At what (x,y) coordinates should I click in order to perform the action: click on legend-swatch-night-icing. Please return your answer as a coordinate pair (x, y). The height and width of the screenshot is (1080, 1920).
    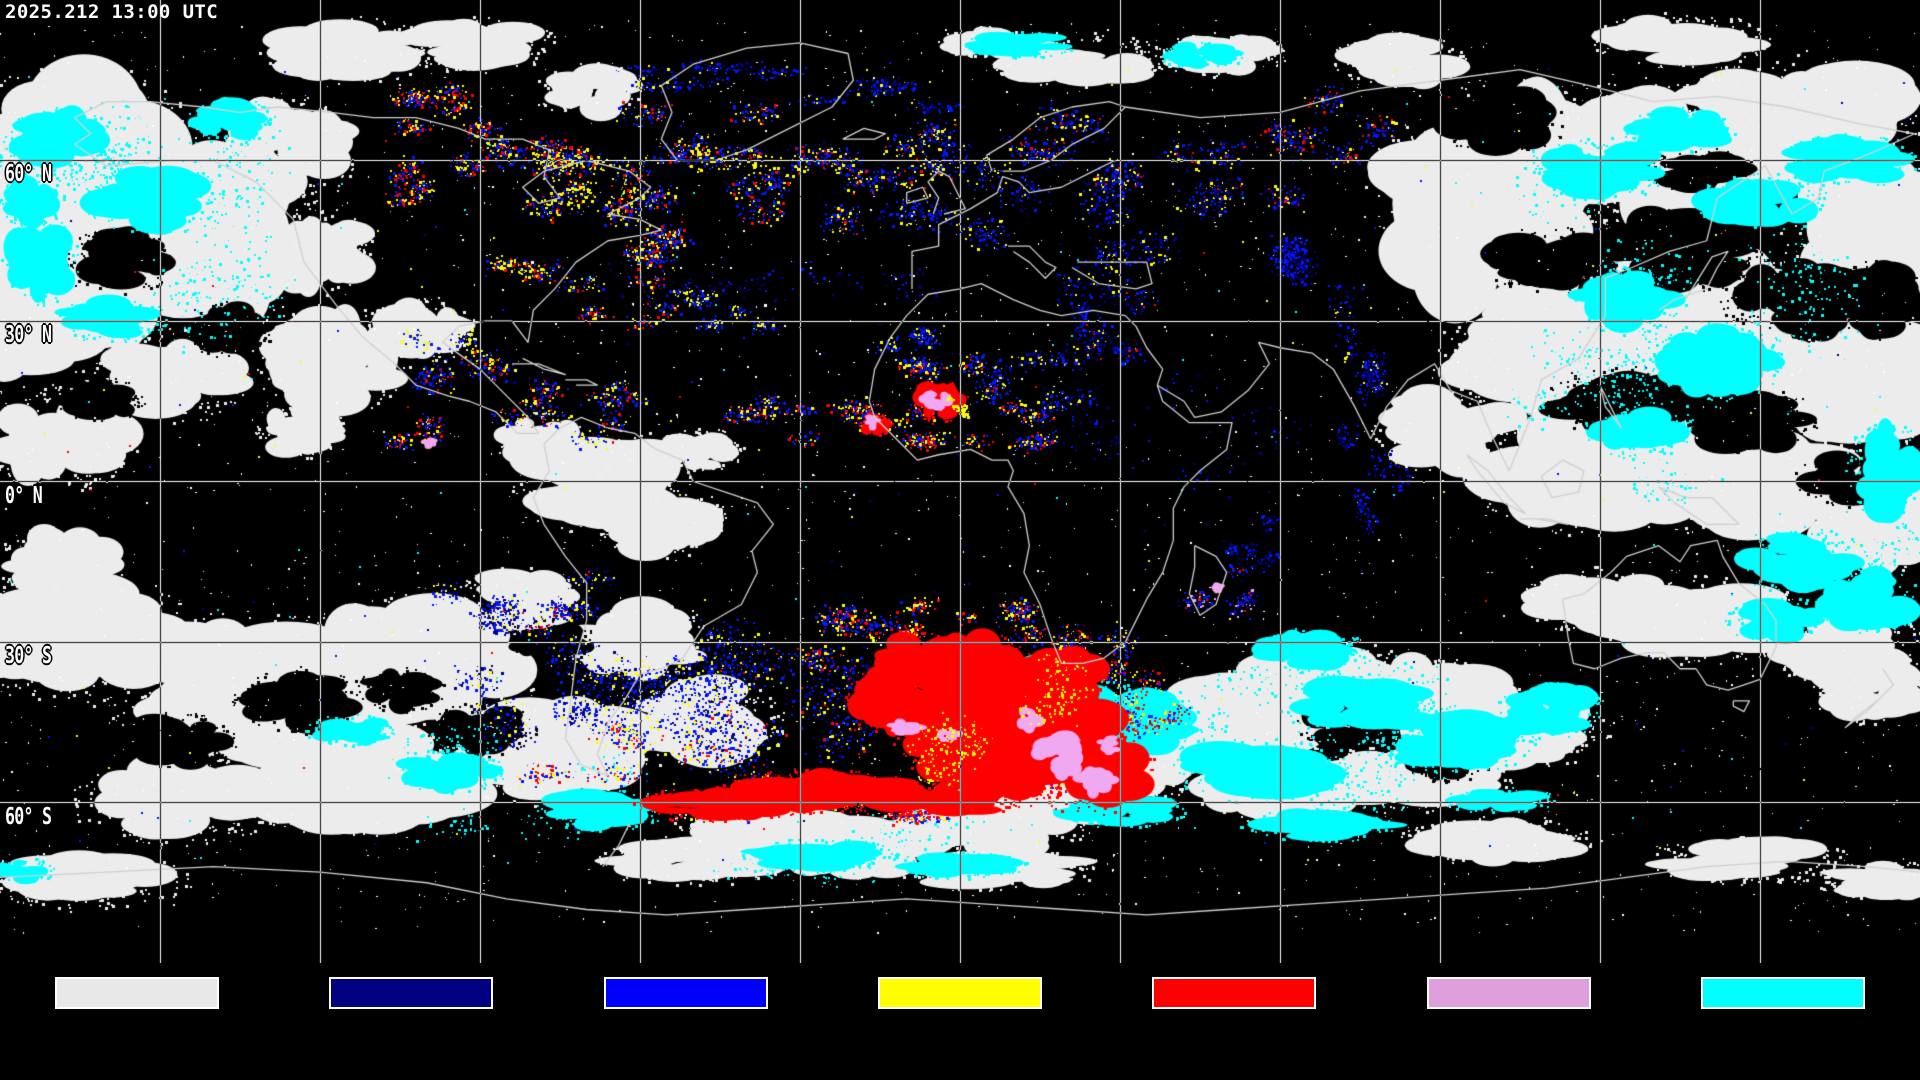
    Looking at the image, I should click on (1782, 993).